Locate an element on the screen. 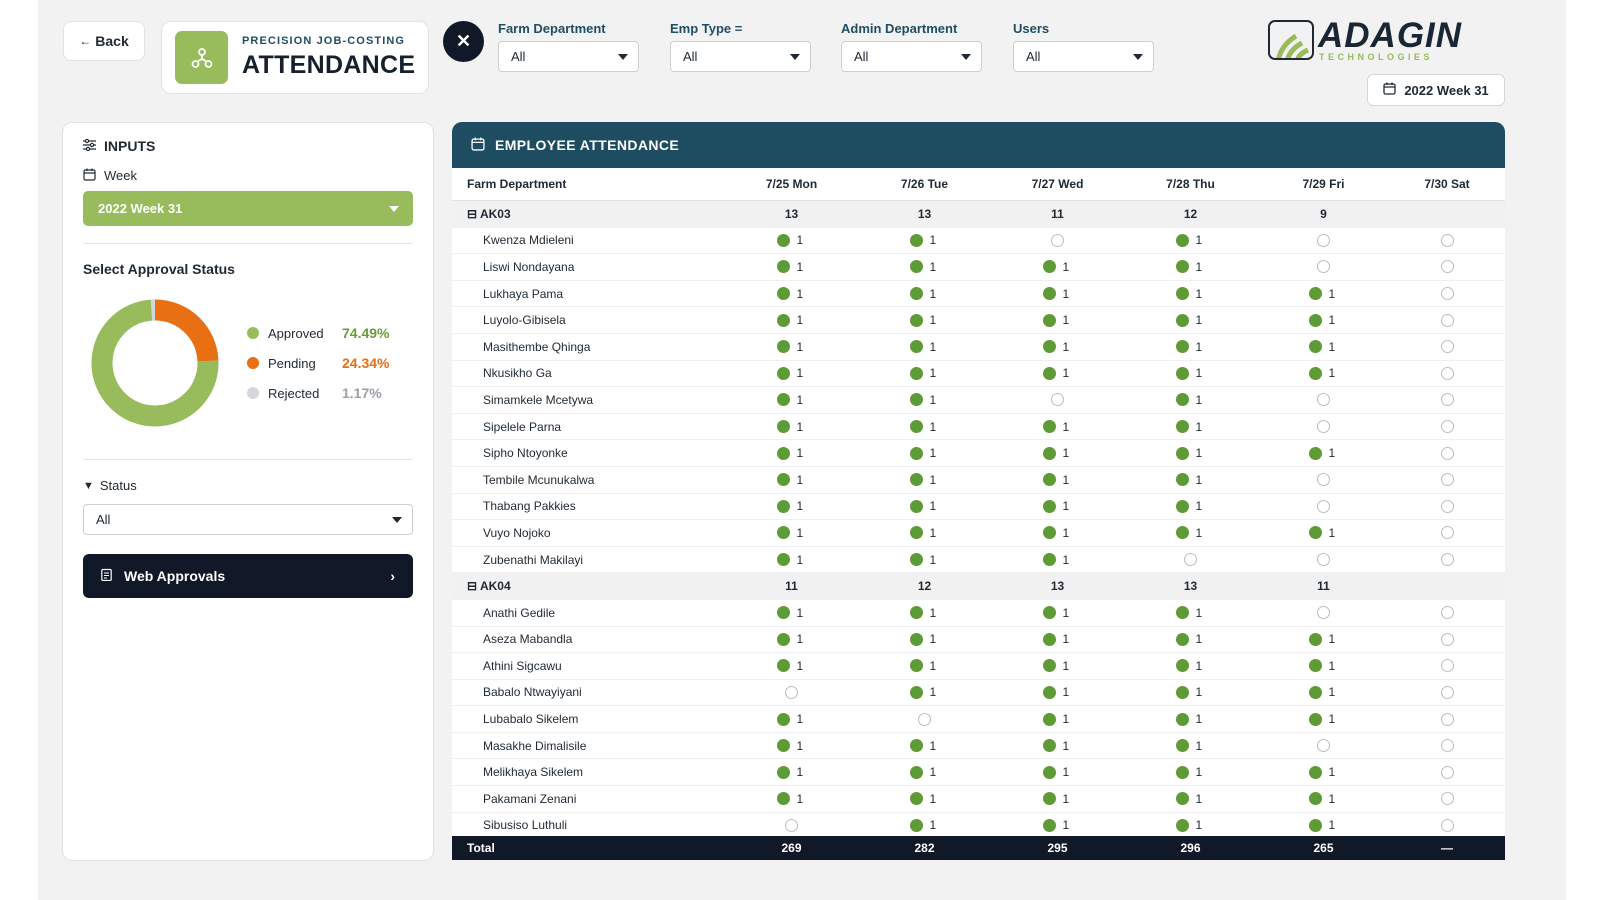 This screenshot has height=900, width=1600. table-row: Luyolo-Gibisela 1 1 1 1 1 is located at coordinates (978, 320).